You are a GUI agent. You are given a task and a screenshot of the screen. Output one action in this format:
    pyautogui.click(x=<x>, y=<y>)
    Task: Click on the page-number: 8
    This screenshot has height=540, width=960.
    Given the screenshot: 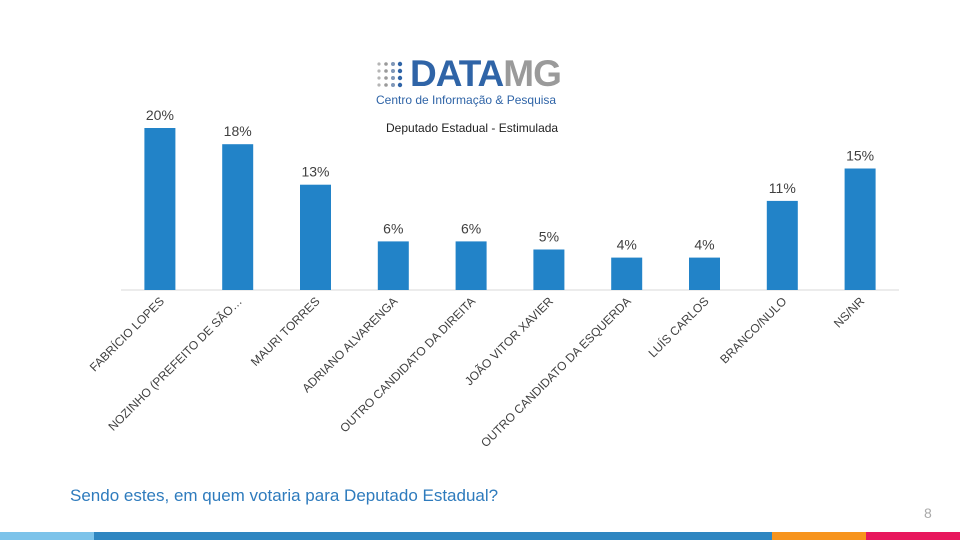 What is the action you would take?
    pyautogui.click(x=928, y=513)
    